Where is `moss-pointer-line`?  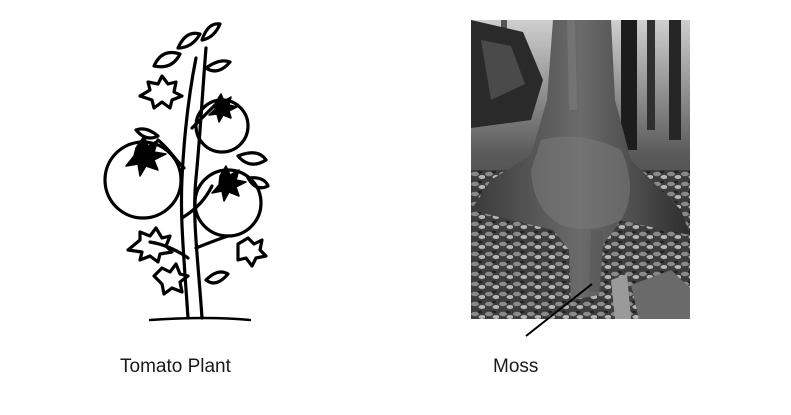 moss-pointer-line is located at coordinates (559, 310).